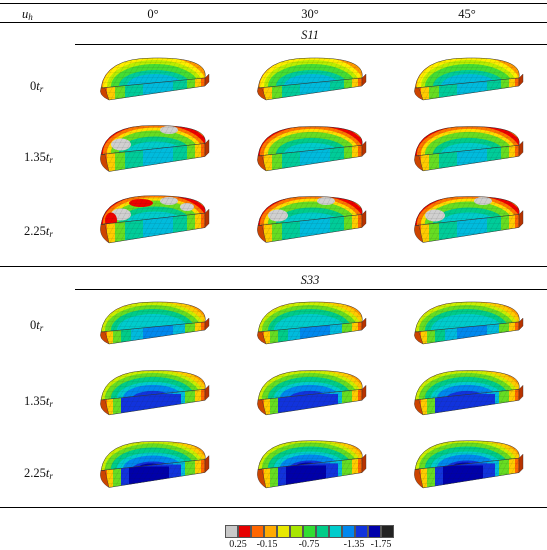 This screenshot has height=550, width=547. Describe the element at coordinates (467, 14) in the screenshot. I see `header-col-45: 45°` at that location.